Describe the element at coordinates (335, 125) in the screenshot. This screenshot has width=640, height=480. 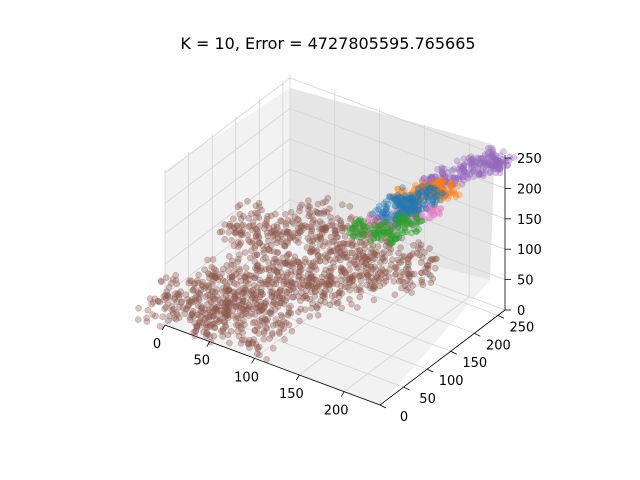
I see `z-gridline` at that location.